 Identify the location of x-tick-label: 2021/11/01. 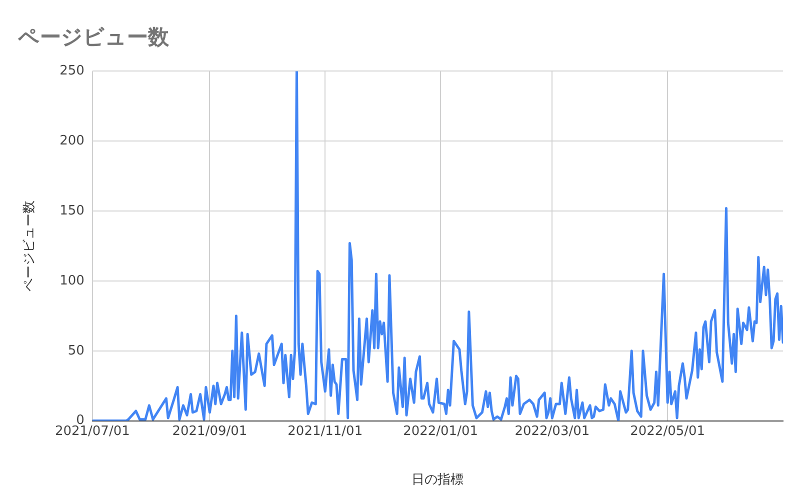
(325, 431).